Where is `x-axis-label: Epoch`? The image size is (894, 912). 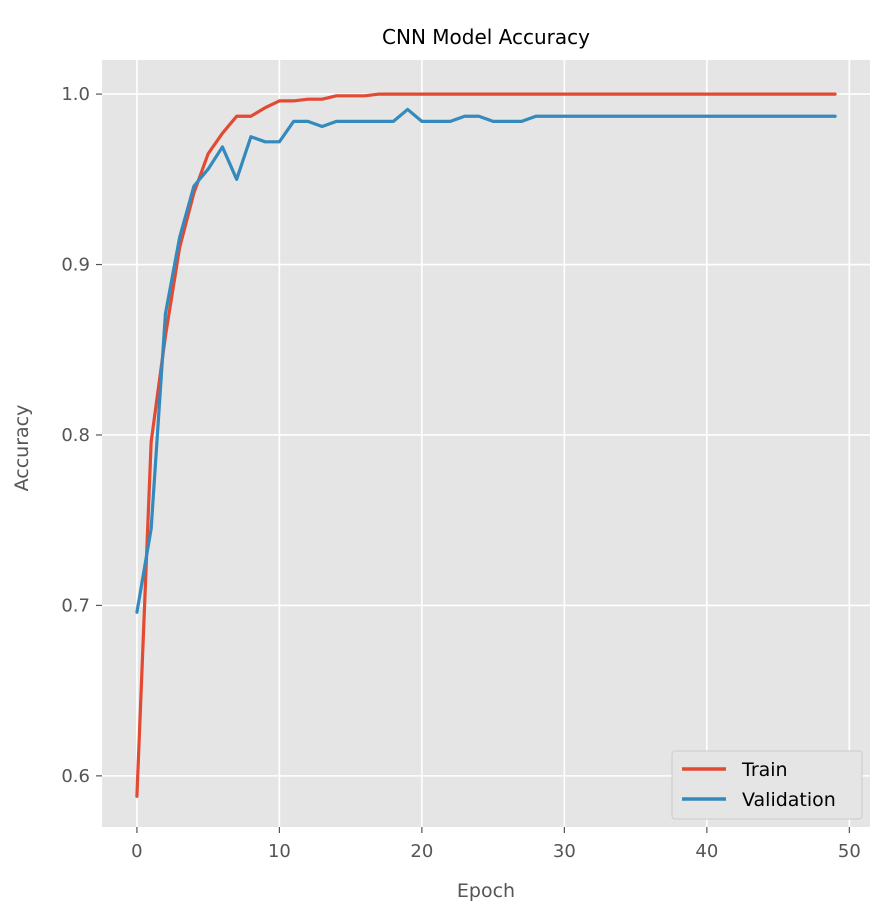
x-axis-label: Epoch is located at coordinates (486, 891).